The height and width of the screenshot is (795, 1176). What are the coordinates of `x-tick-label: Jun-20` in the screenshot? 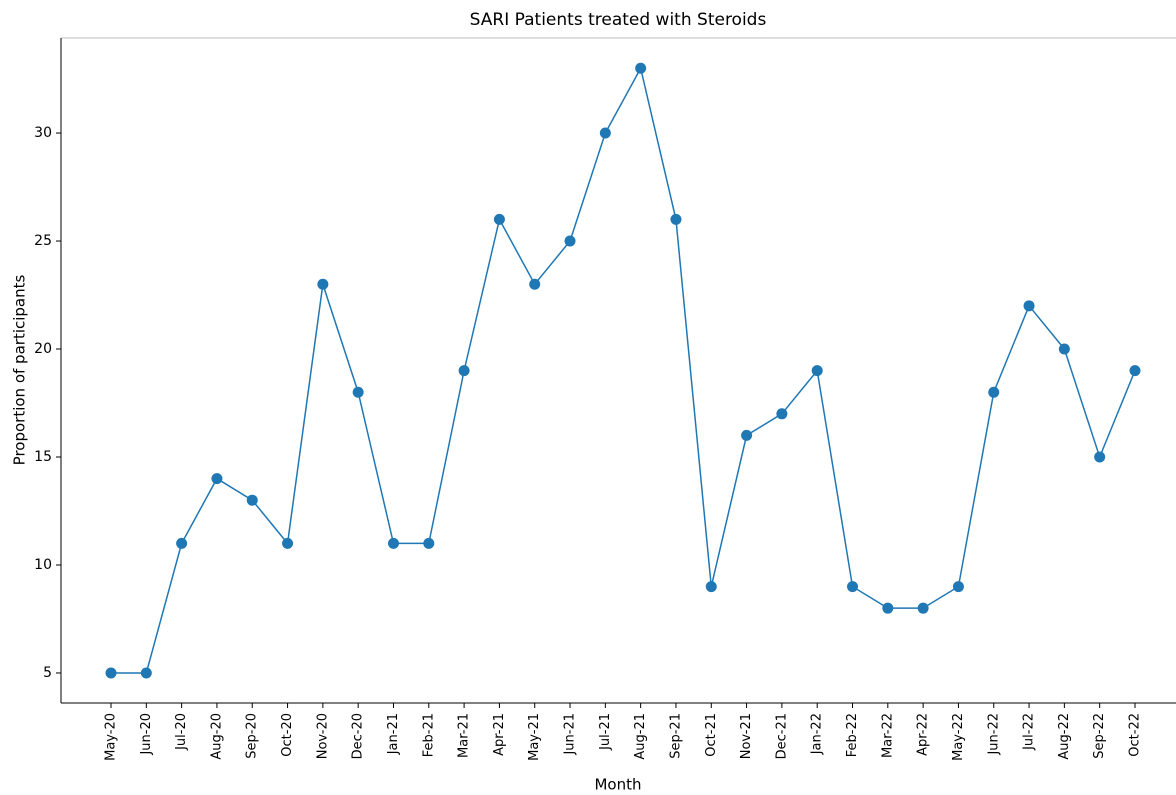 It's located at (146, 734).